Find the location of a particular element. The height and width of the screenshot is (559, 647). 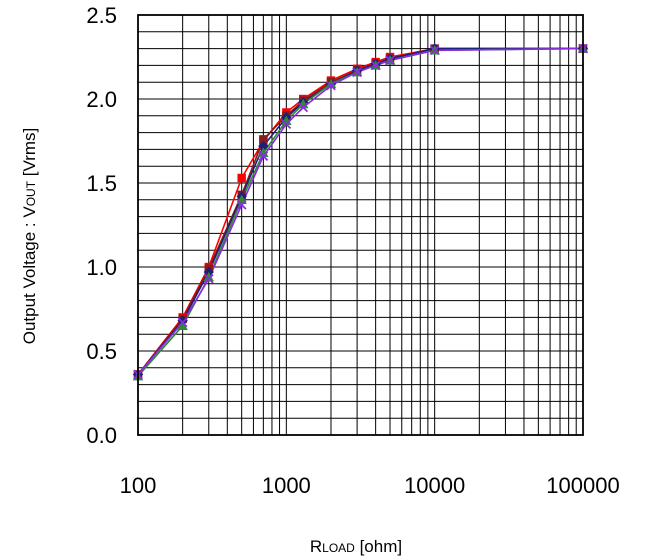

y-tick-label: 1.0 is located at coordinates (101, 267).